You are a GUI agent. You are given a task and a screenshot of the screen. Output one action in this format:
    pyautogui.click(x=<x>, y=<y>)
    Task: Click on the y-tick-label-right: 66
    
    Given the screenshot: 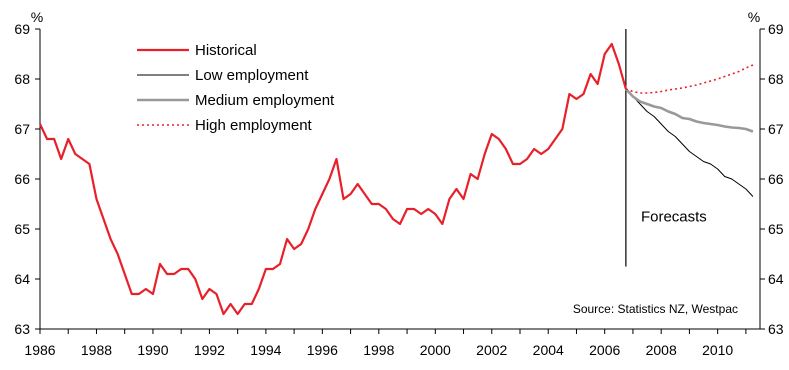 What is the action you would take?
    pyautogui.click(x=776, y=179)
    